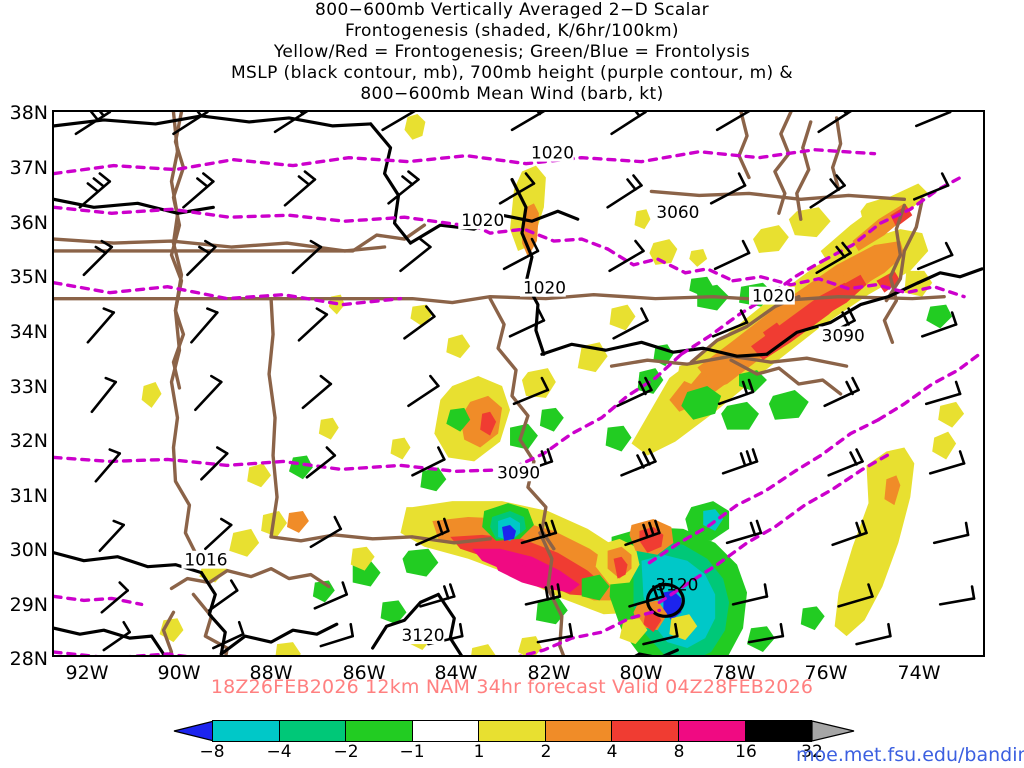  I want to click on svg-text: 1016, so click(205, 560).